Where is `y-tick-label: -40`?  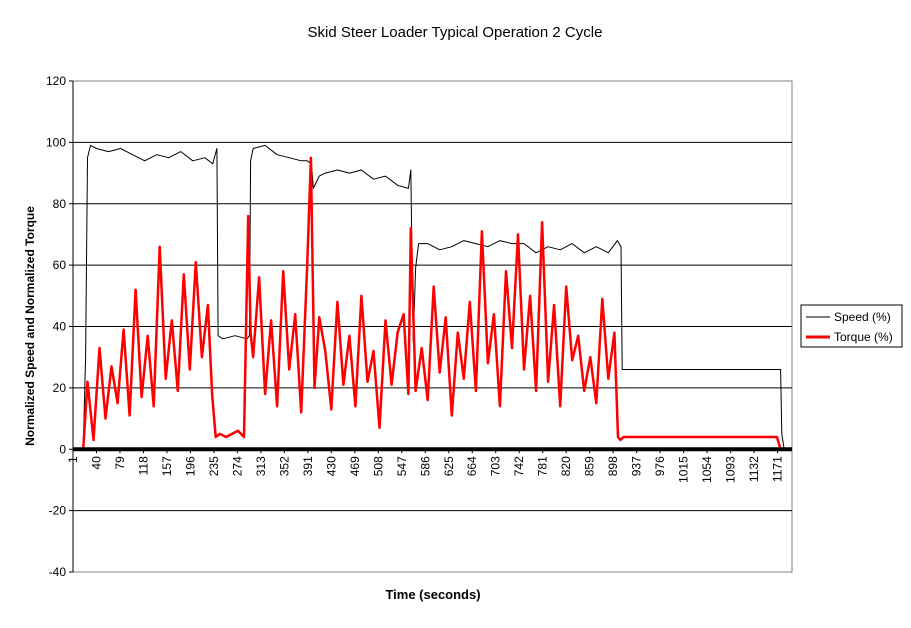
y-tick-label: -40 is located at coordinates (58, 572).